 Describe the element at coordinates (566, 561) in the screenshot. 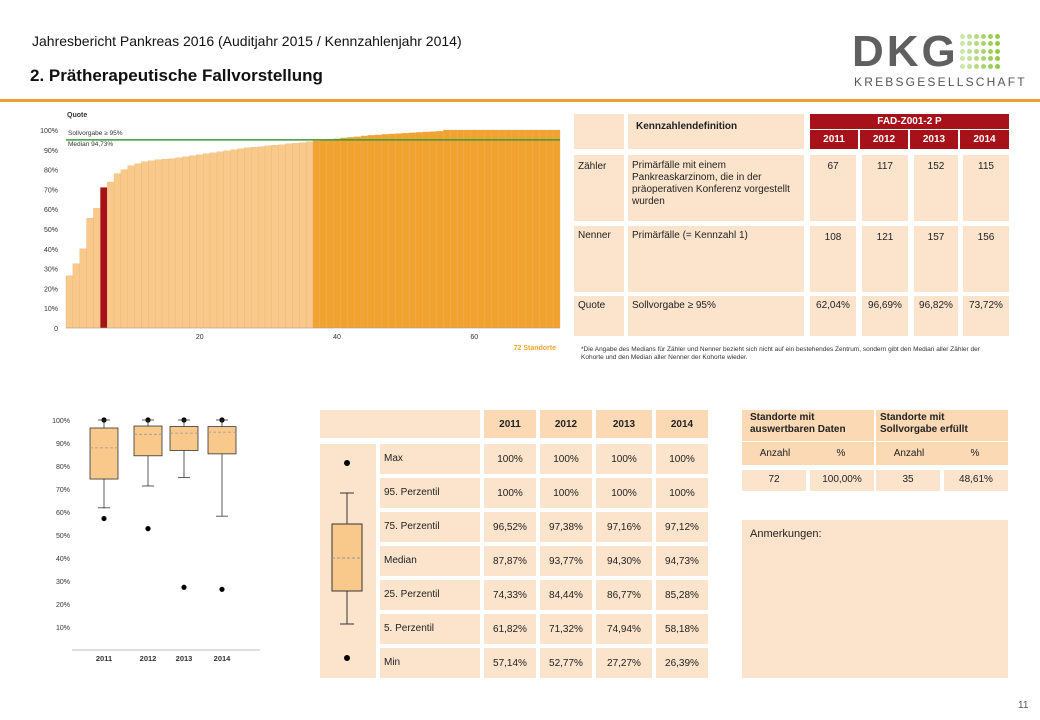

I see `stats-value: 93,77%` at that location.